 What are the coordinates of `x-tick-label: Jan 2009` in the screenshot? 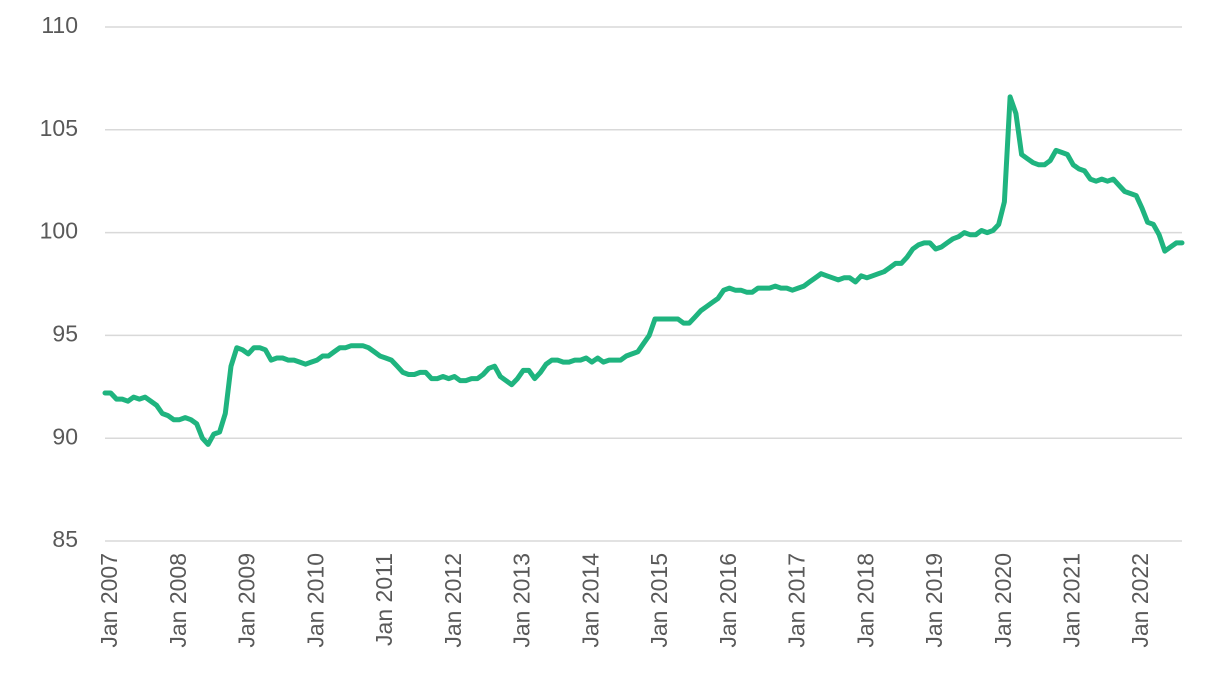 It's located at (247, 600).